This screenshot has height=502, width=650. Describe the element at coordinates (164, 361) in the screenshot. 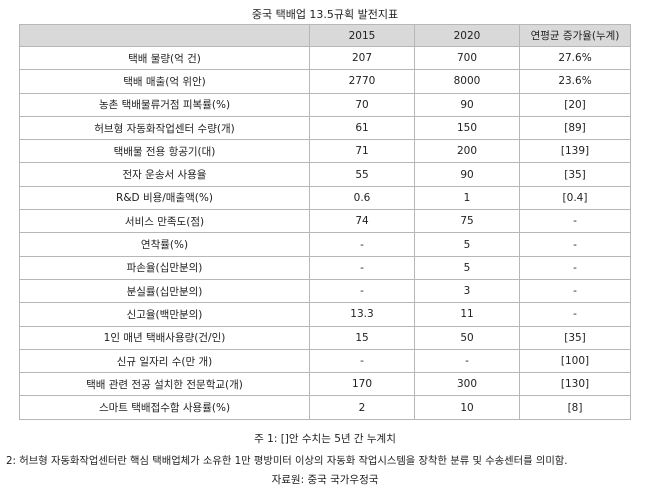

I see `indicator-cell: 신규 일자리 수(만 개)` at that location.